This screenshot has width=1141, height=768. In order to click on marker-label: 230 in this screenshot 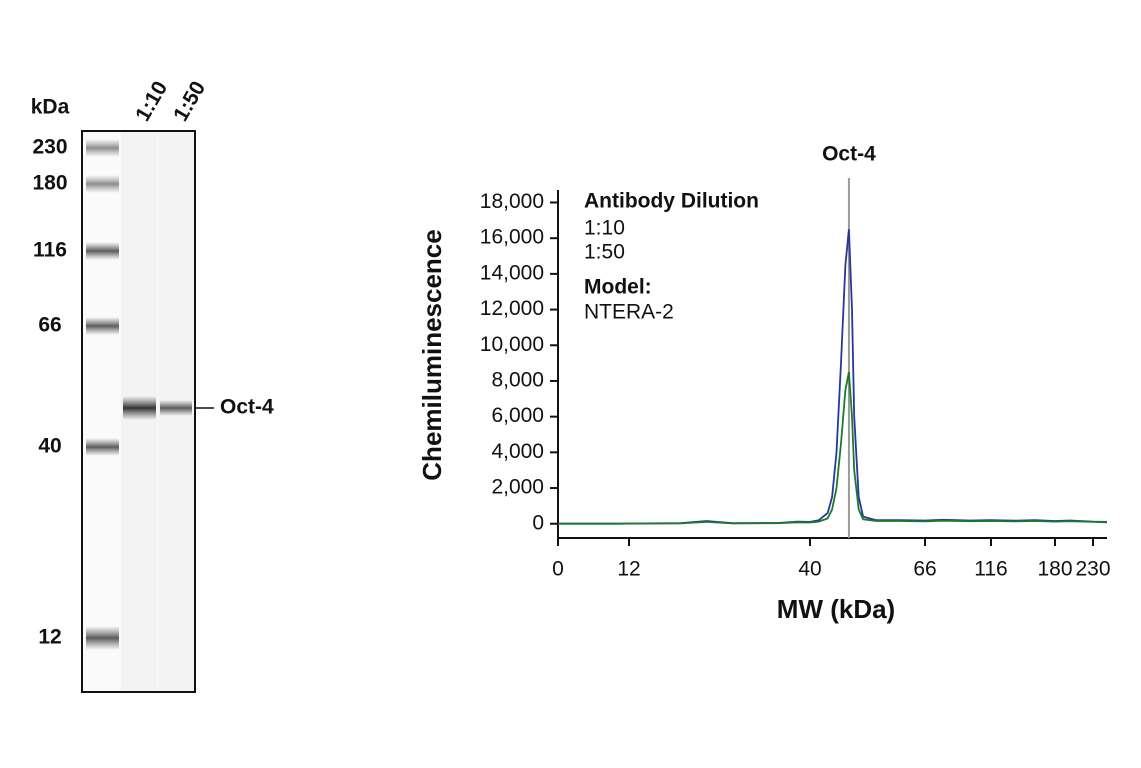, I will do `click(49, 147)`.